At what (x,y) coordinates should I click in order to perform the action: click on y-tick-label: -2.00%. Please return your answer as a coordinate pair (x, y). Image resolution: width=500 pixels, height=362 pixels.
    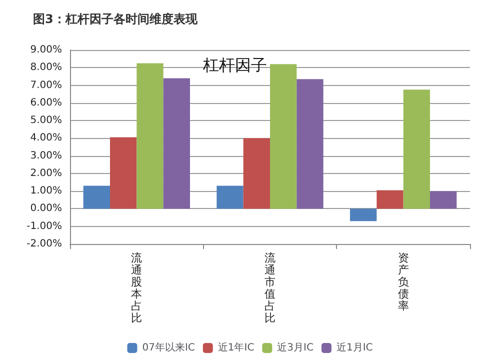
    Looking at the image, I should click on (44, 244).